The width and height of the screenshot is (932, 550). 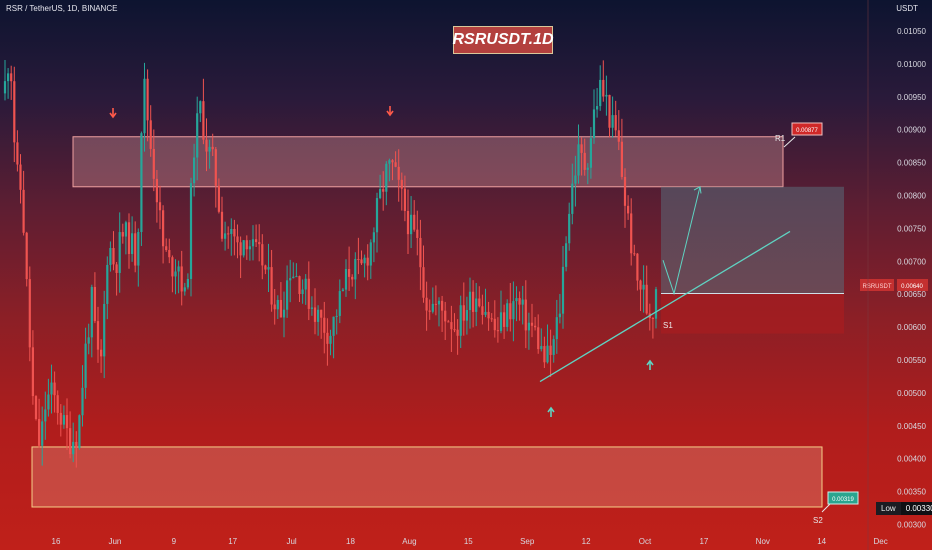 I want to click on y-tick-label: 0.00350, so click(x=911, y=492).